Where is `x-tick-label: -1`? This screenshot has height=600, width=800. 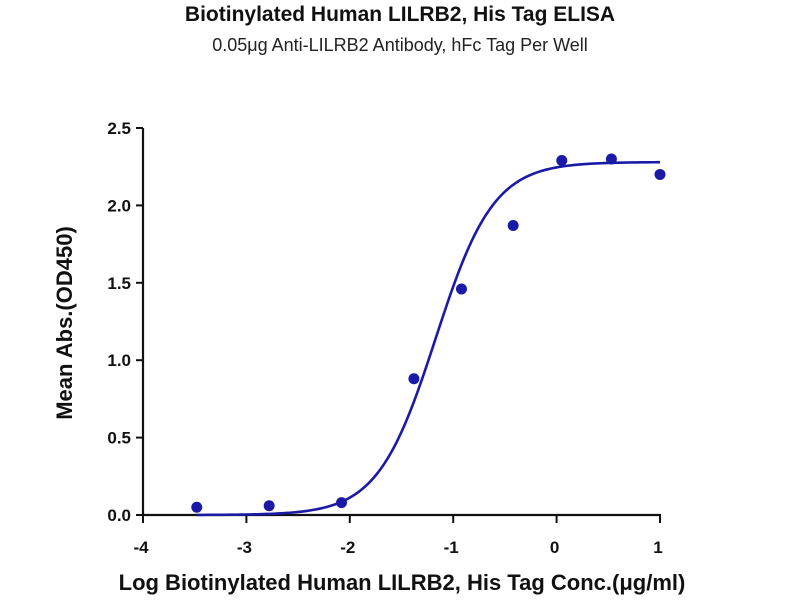 x-tick-label: -1 is located at coordinates (451, 547).